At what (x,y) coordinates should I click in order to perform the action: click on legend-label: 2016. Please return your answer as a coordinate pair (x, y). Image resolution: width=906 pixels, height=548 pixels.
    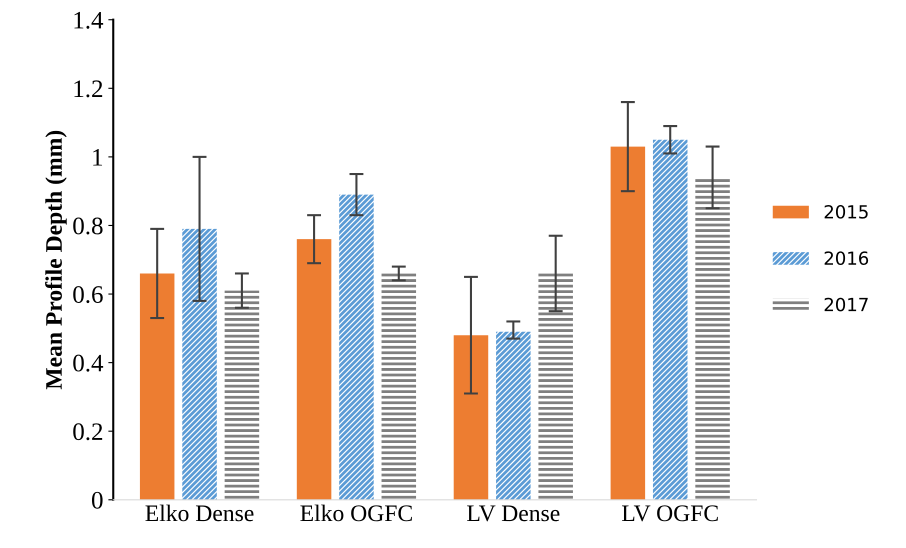
    Looking at the image, I should click on (846, 258).